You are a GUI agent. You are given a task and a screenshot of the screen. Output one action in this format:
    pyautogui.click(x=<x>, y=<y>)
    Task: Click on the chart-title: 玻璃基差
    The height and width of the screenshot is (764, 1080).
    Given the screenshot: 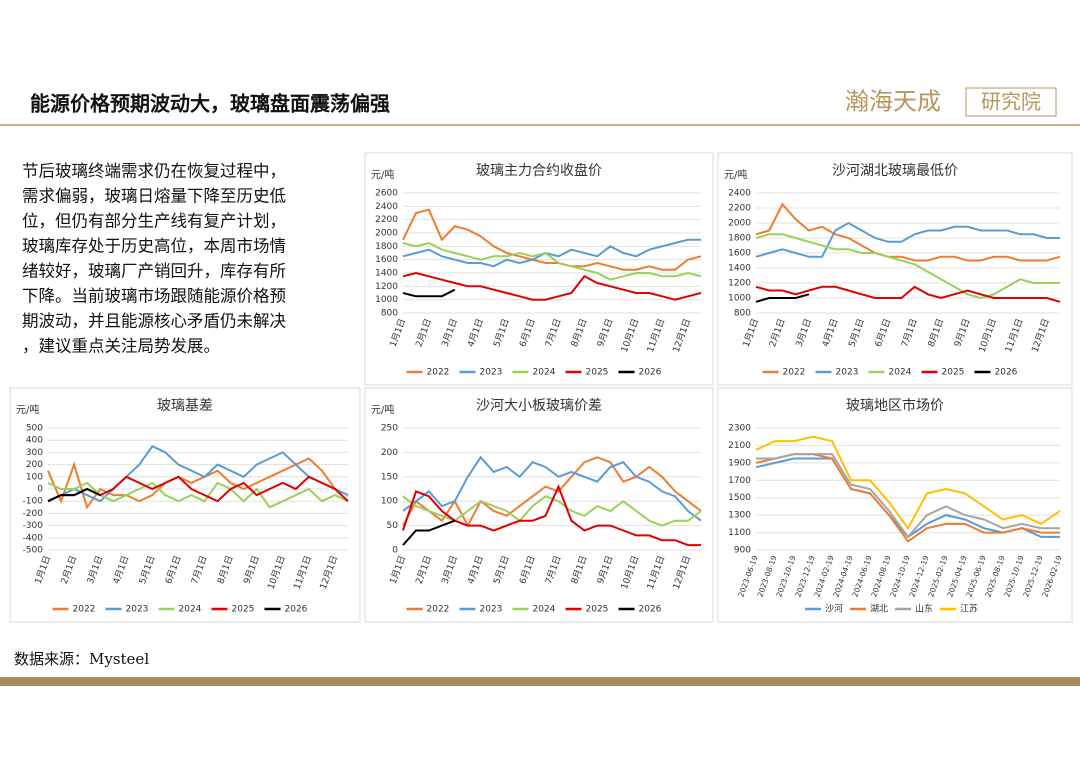 What is the action you would take?
    pyautogui.click(x=185, y=405)
    